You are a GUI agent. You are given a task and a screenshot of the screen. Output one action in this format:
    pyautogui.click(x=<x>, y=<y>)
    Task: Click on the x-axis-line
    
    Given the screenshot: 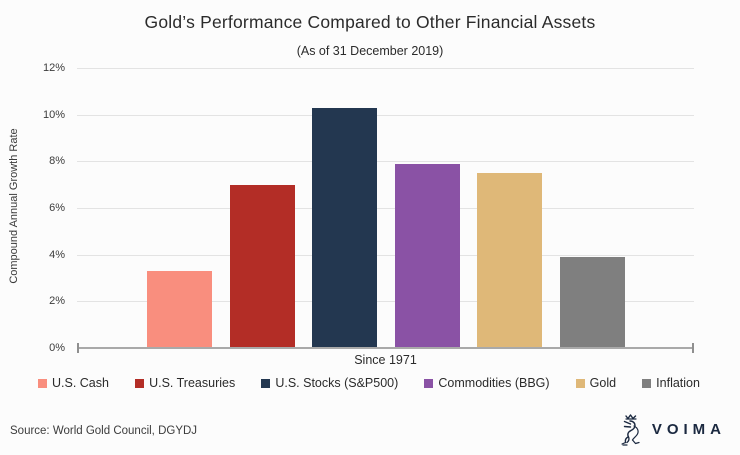 What is the action you would take?
    pyautogui.click(x=385, y=348)
    